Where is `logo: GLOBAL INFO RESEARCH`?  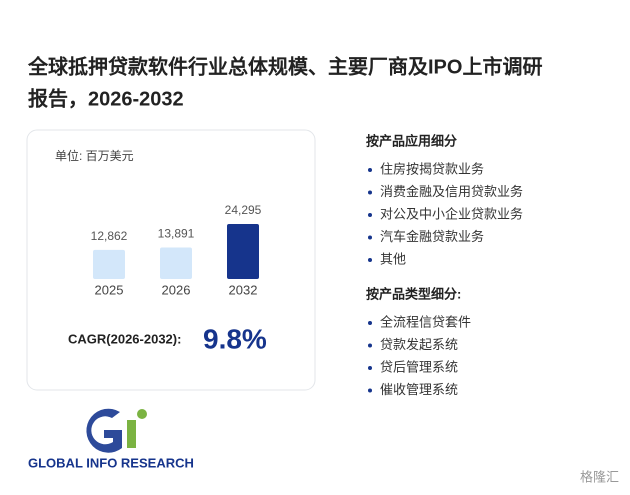
logo: GLOBAL INFO RESEARCH is located at coordinates (111, 439).